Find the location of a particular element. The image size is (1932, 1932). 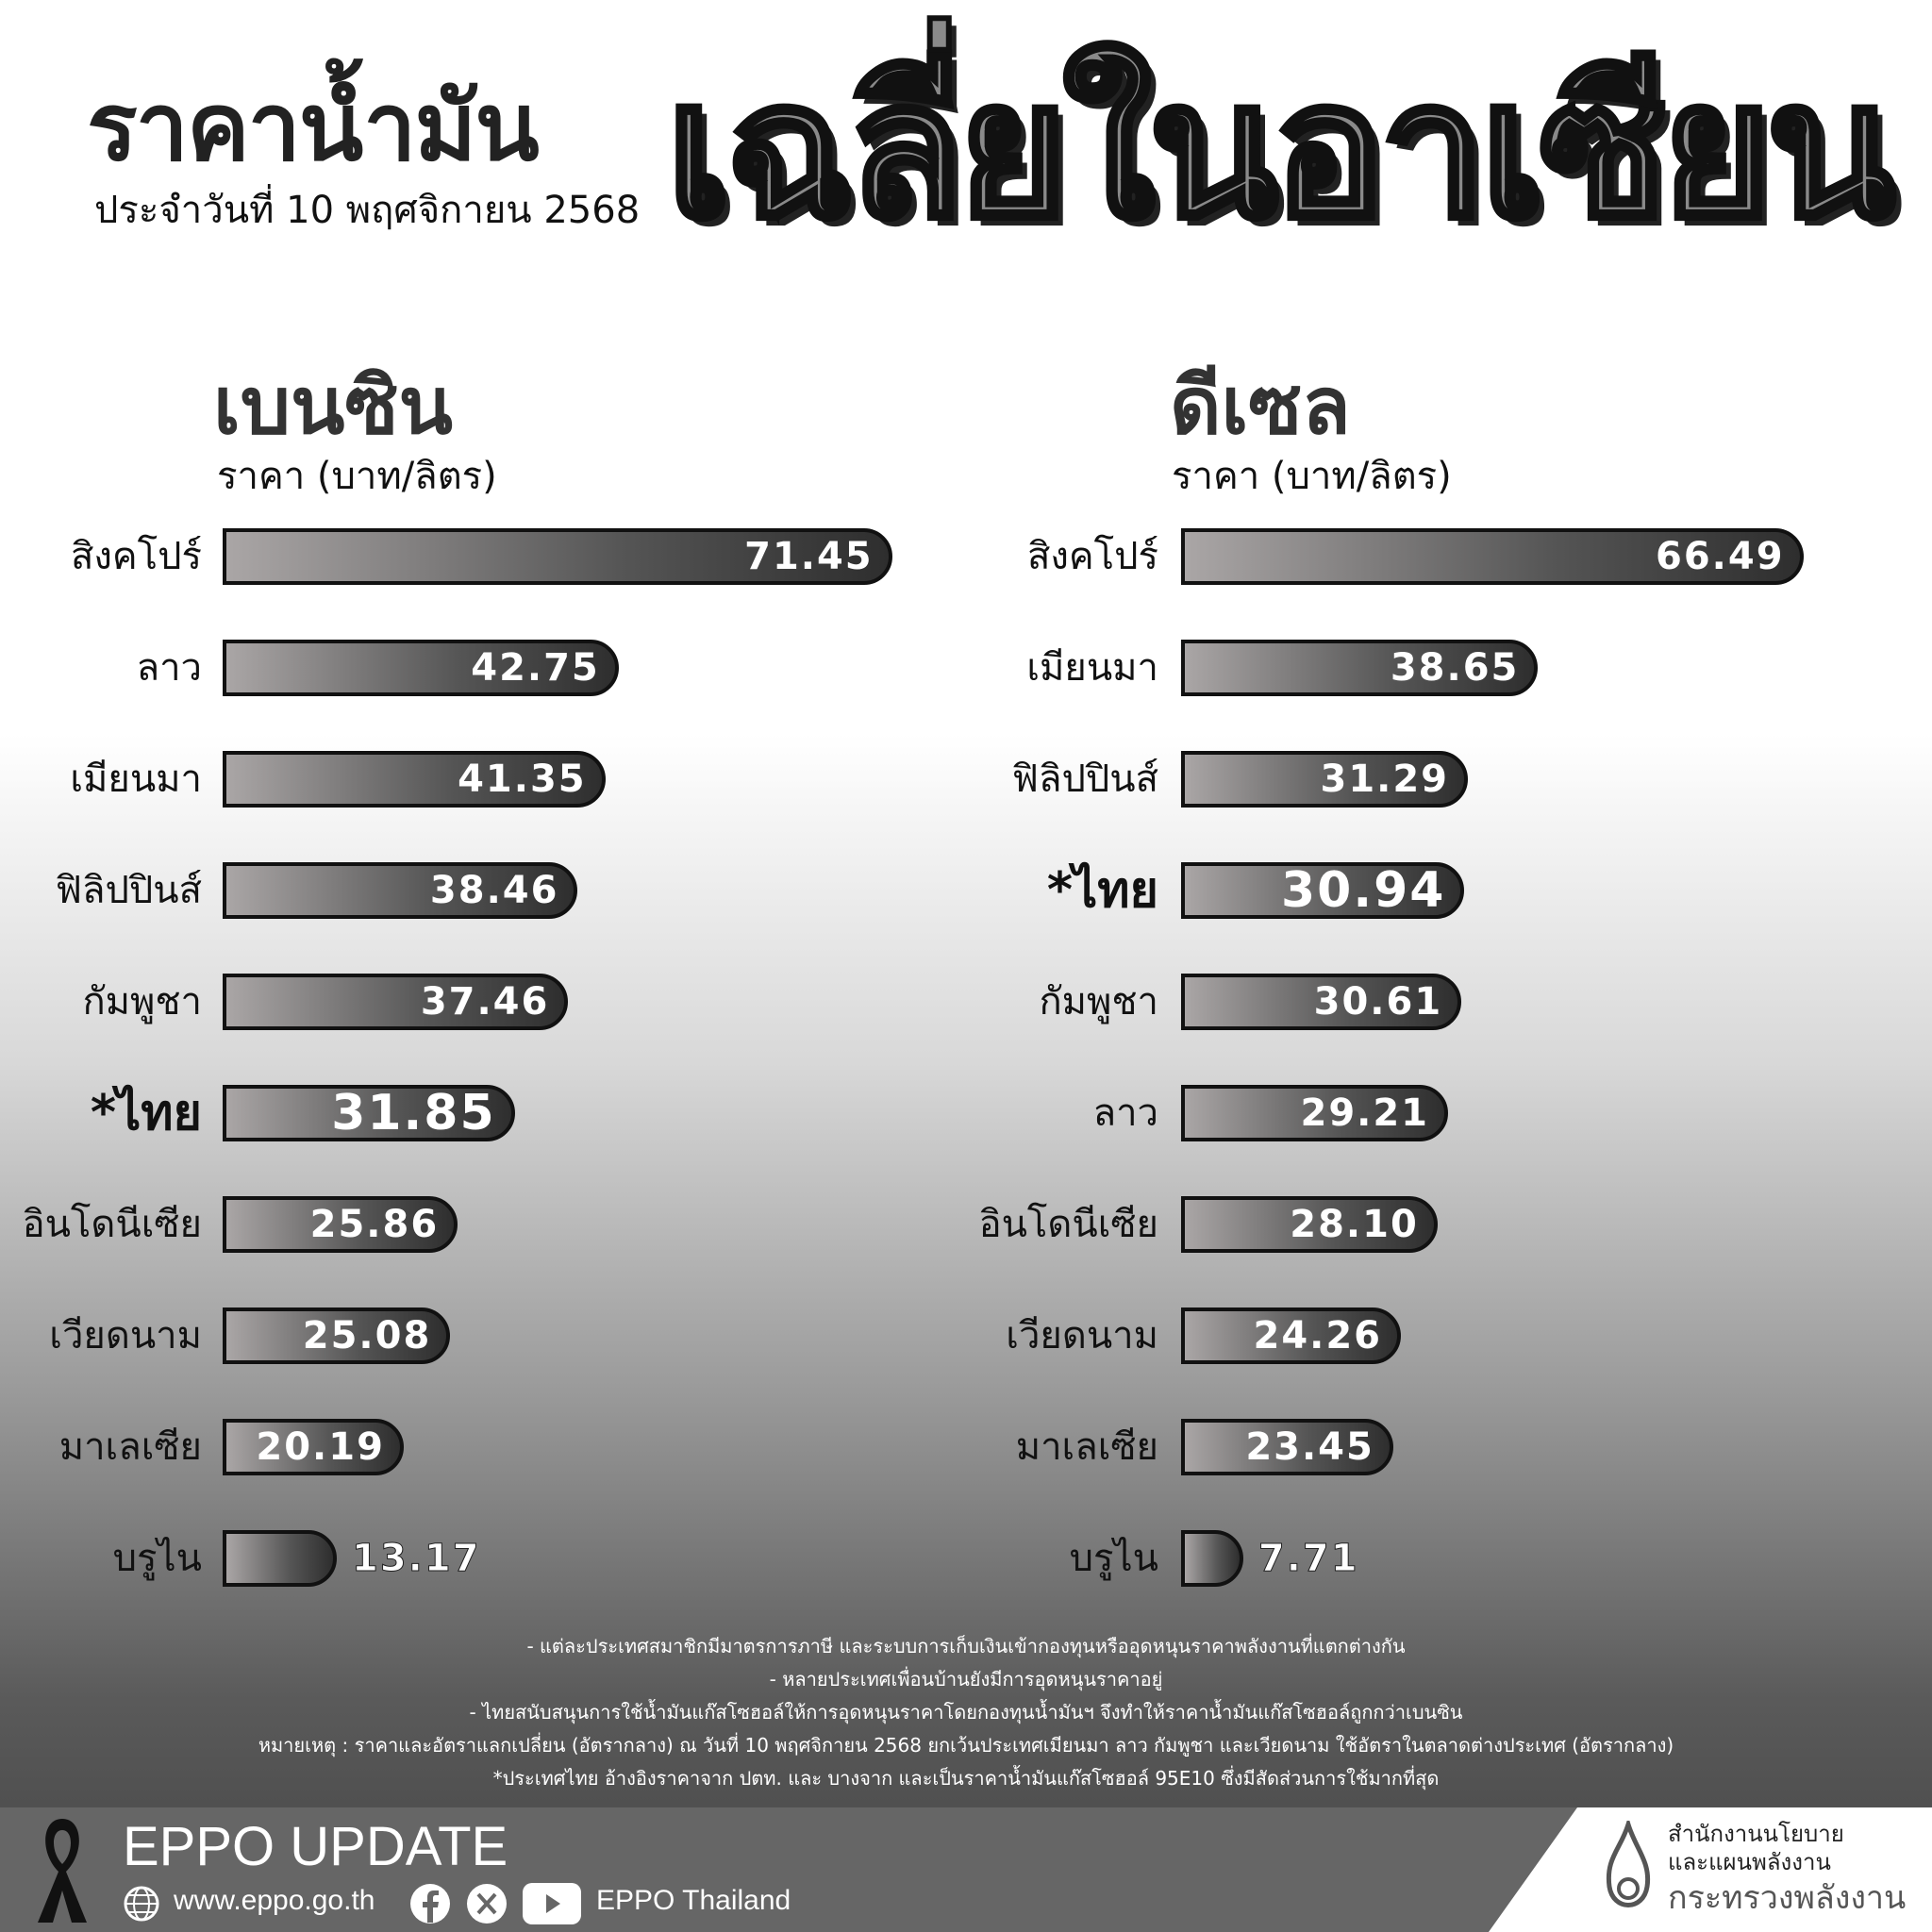

price-bar: 20.19 is located at coordinates (314, 1447).